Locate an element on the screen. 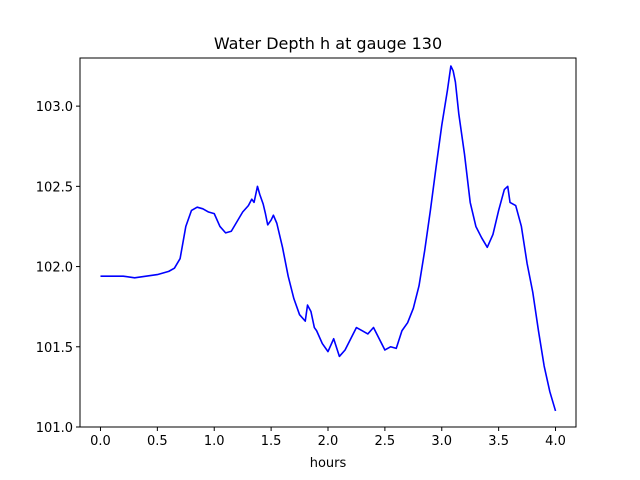  x-tick-label: 0.0 is located at coordinates (100, 441).